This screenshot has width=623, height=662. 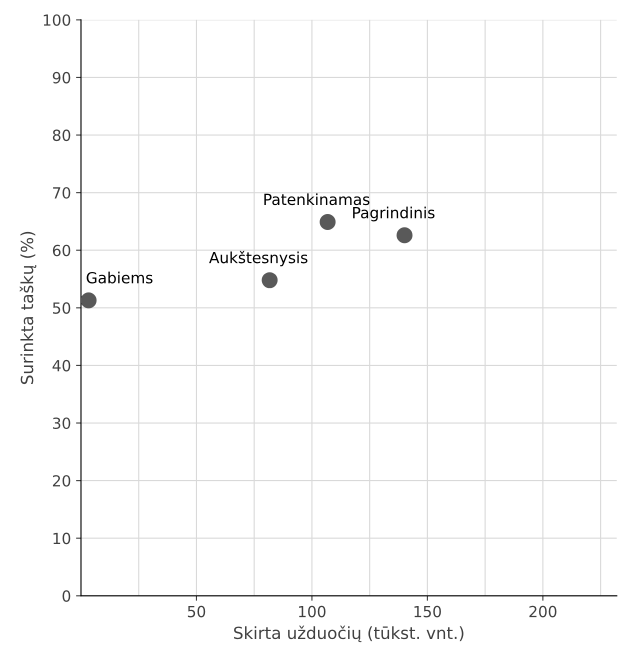 What do you see at coordinates (393, 214) in the screenshot?
I see `annotation: Pagrindinis` at bounding box center [393, 214].